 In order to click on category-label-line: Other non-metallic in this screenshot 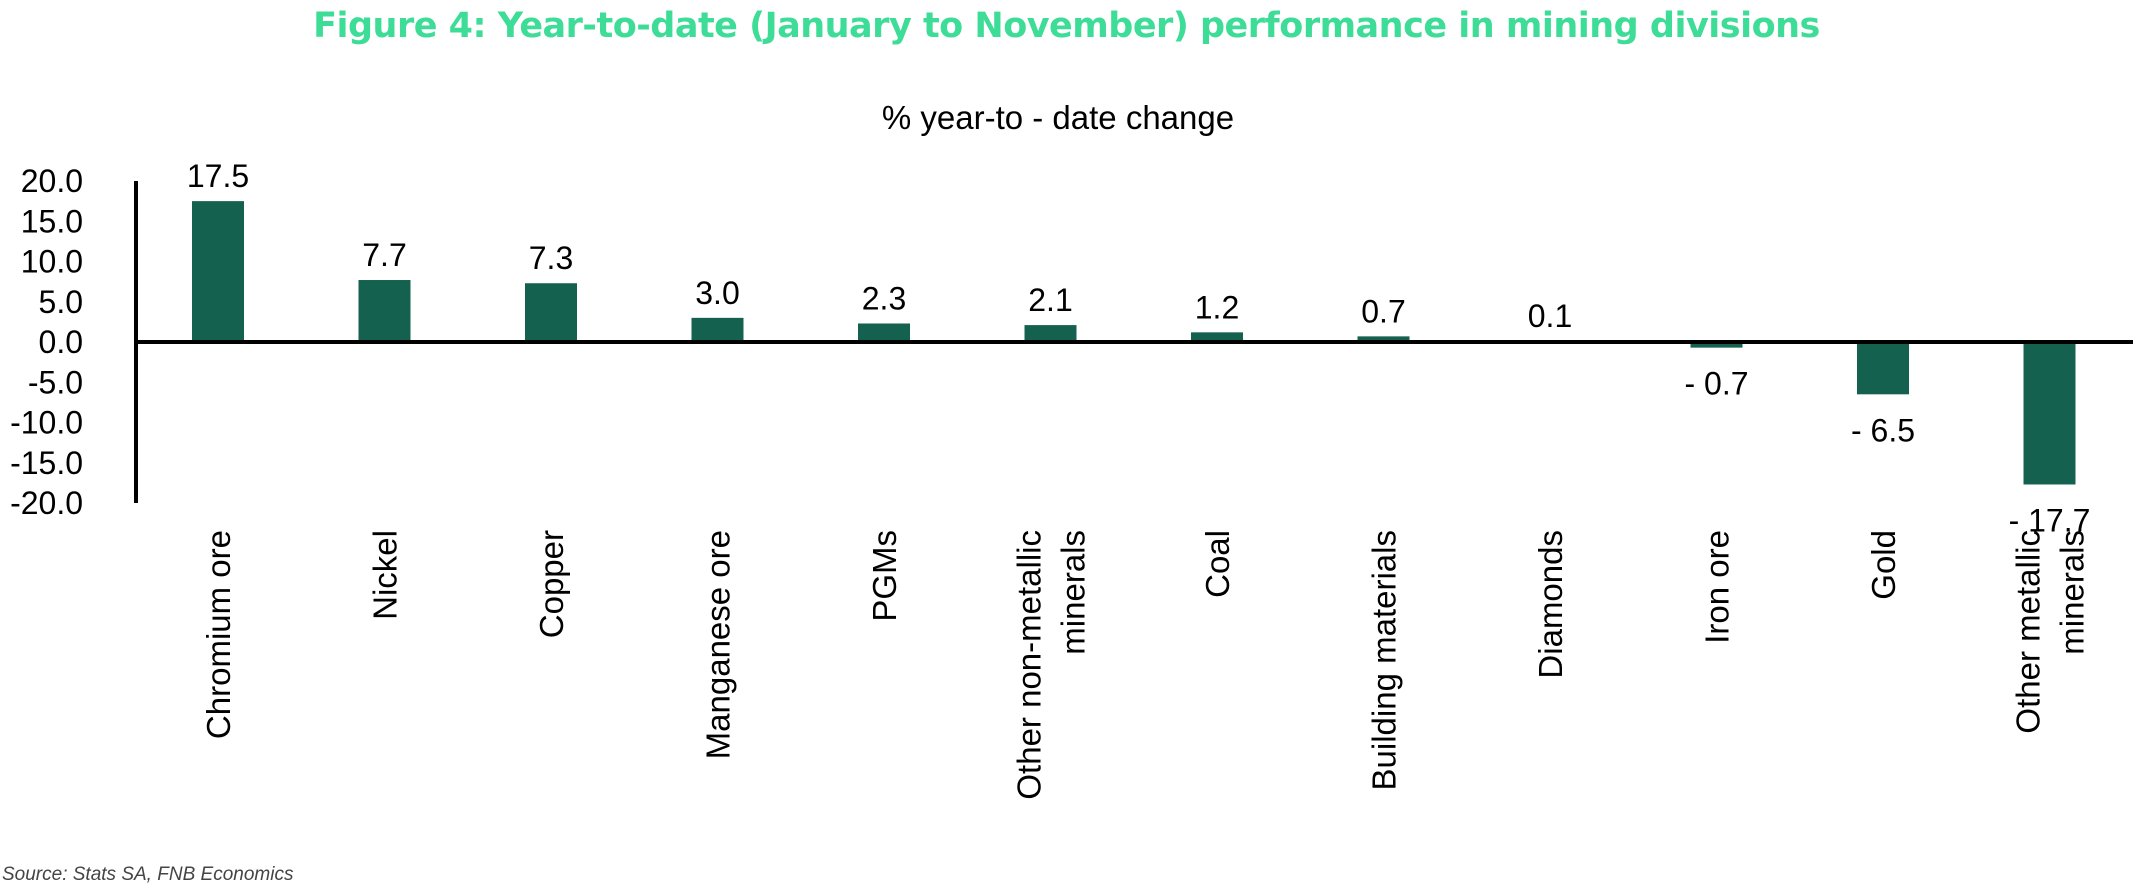, I will do `click(1029, 665)`.